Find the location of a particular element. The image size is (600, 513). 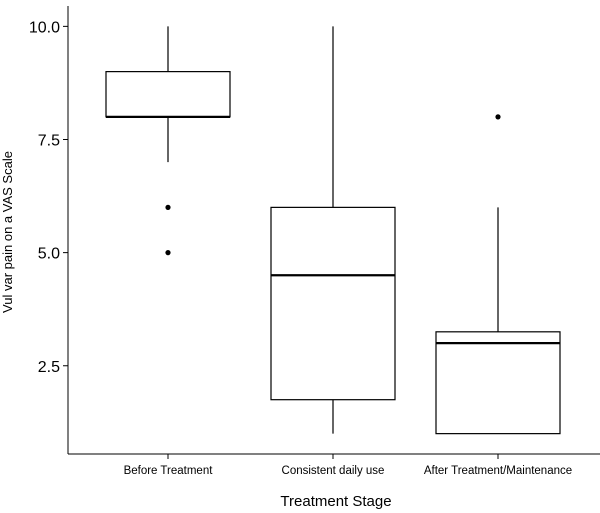

x-tick-label: Before Treatment is located at coordinates (169, 471).